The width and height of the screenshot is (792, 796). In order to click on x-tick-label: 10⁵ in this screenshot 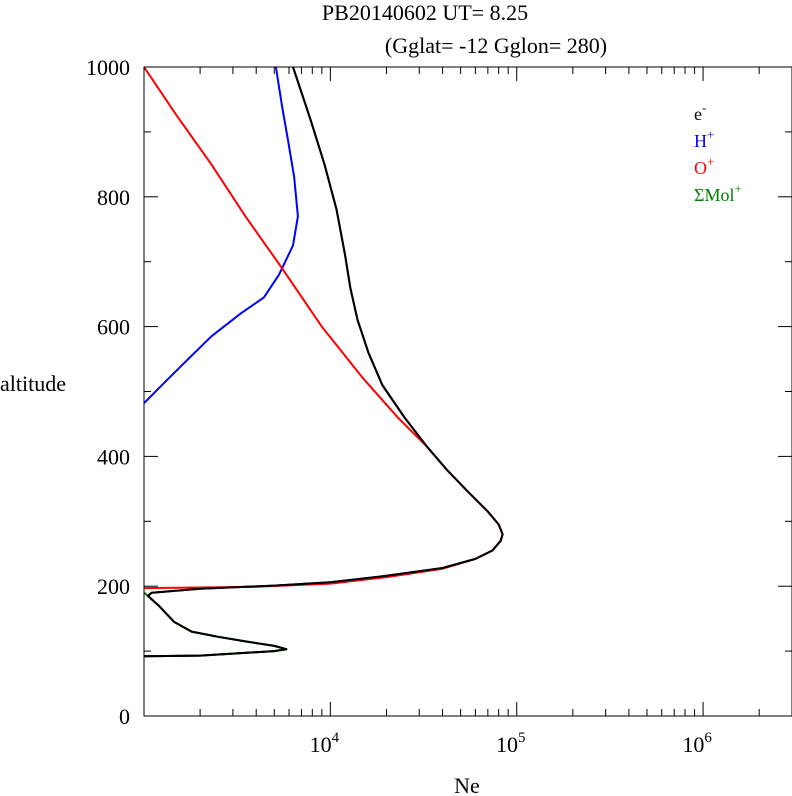, I will do `click(511, 743)`.